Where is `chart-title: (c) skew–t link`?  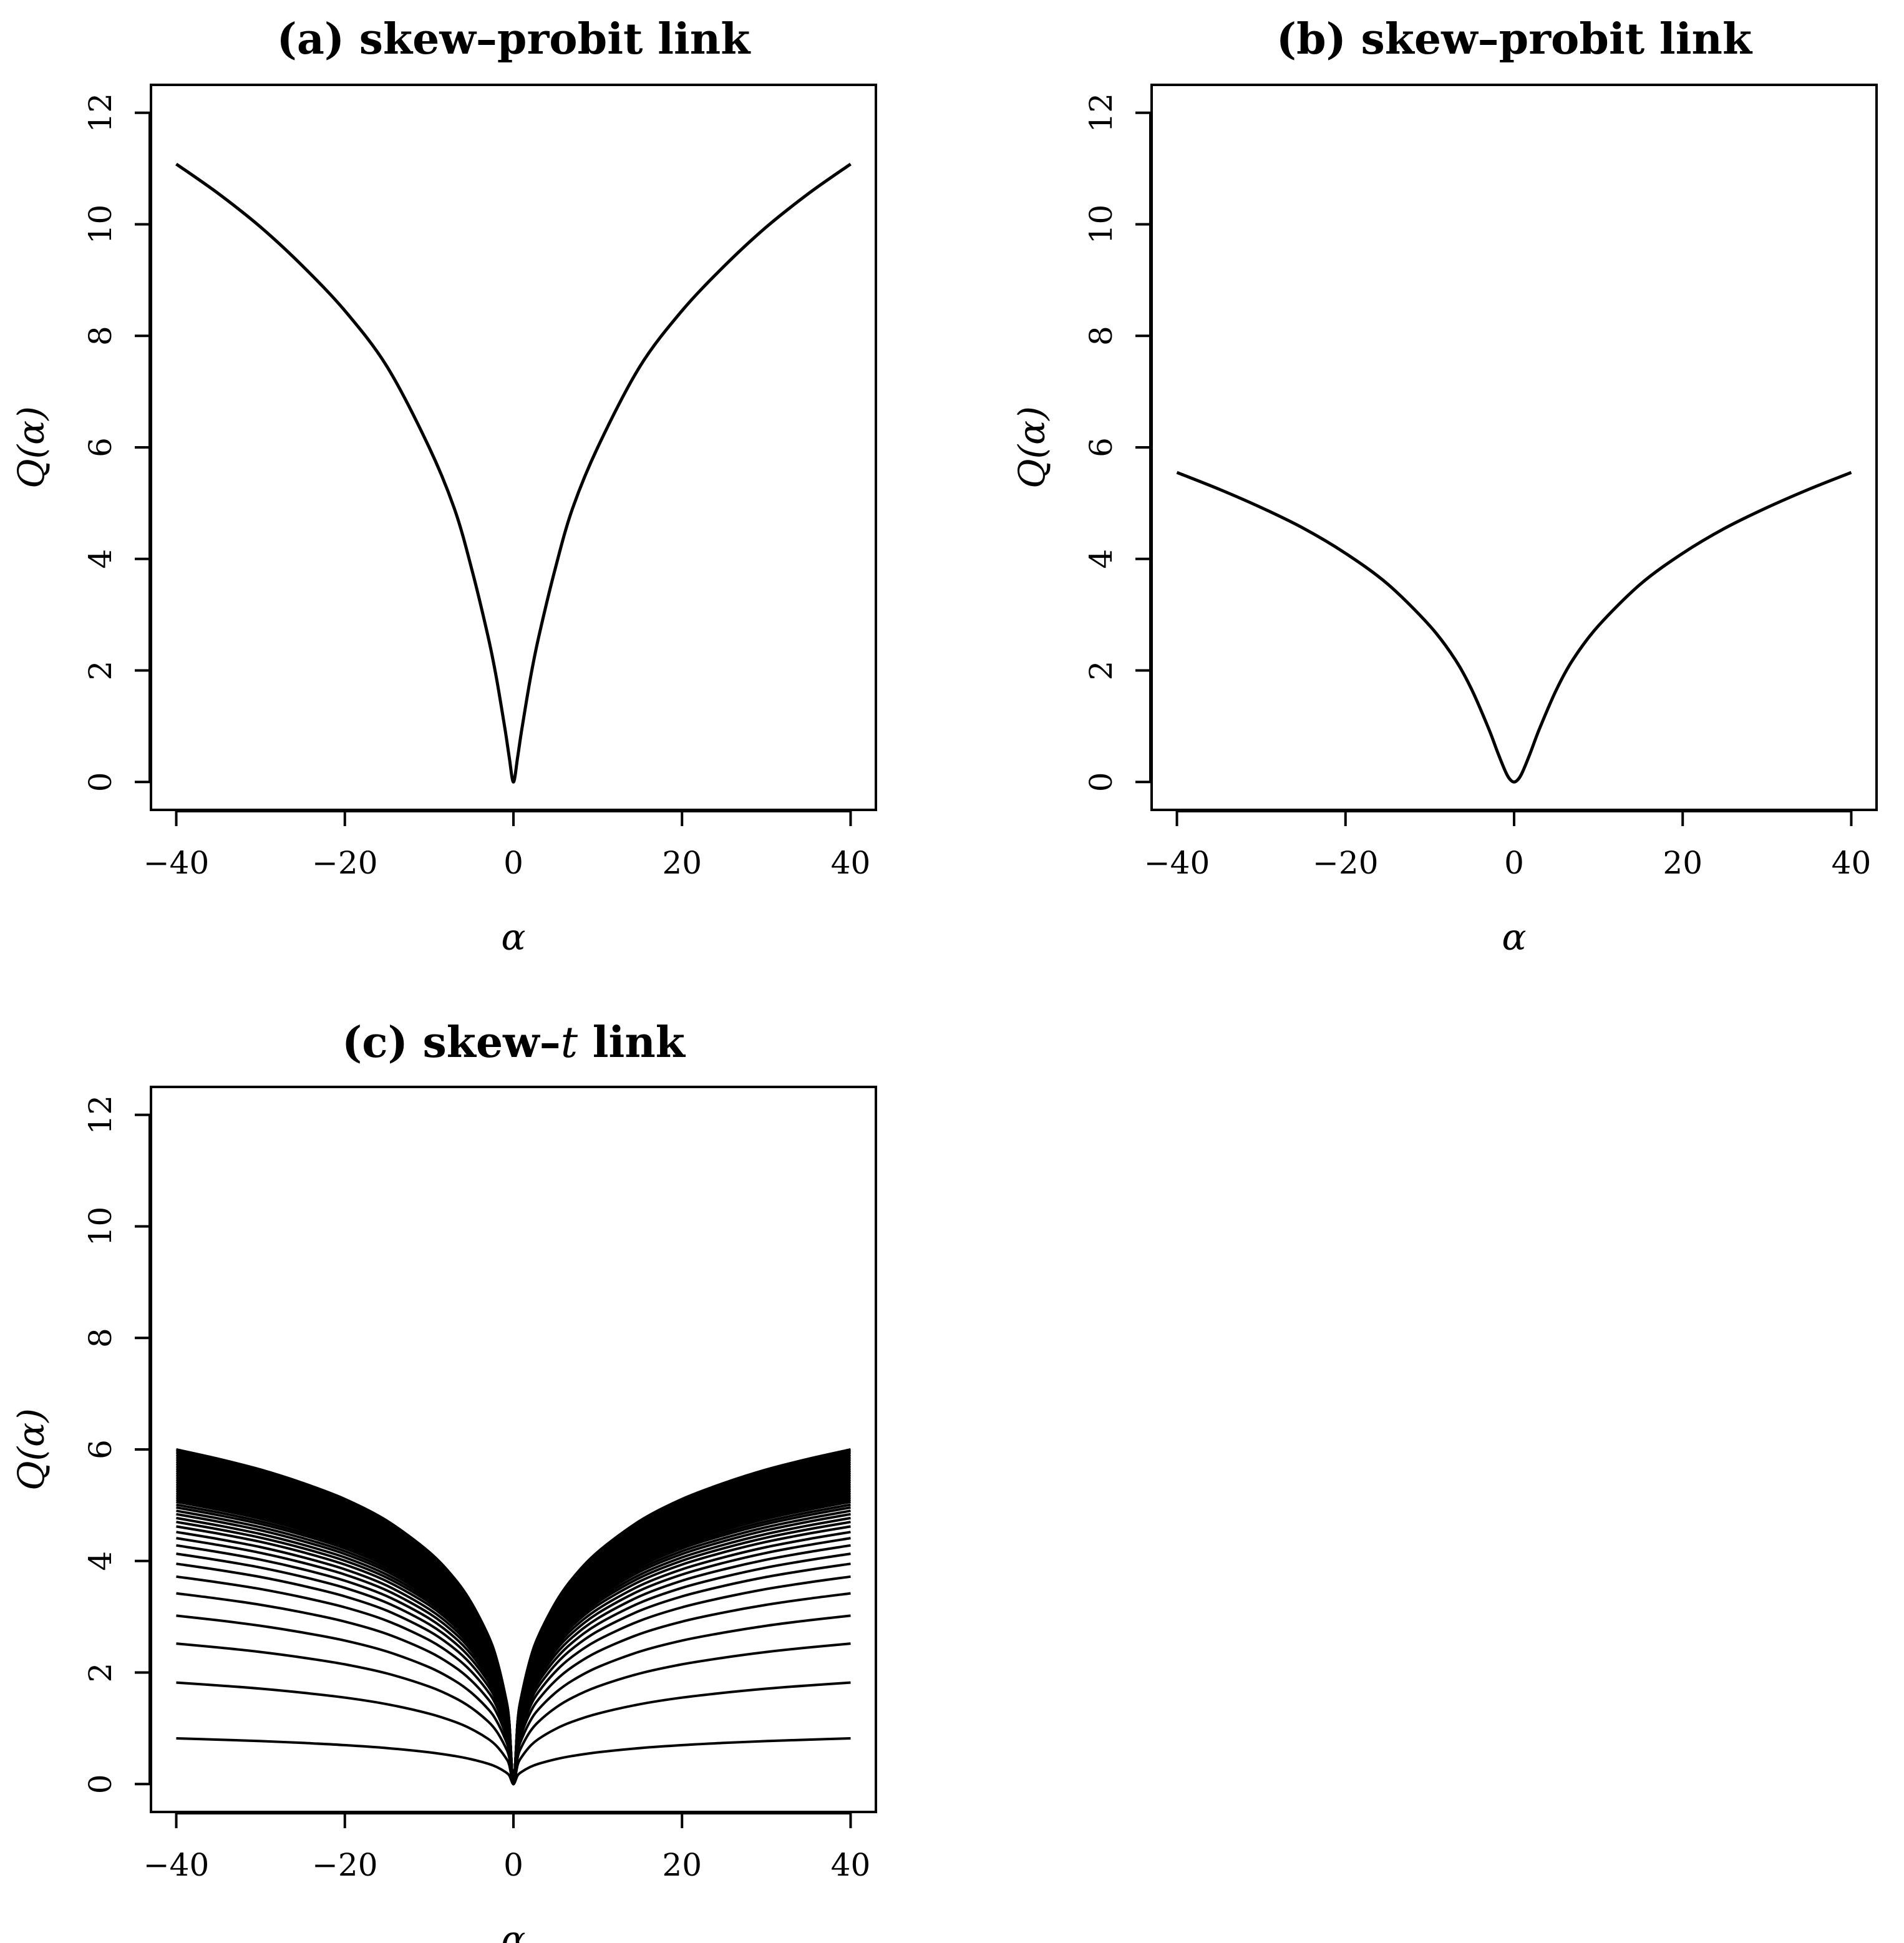
chart-title: (c) skew–t link is located at coordinates (514, 1043).